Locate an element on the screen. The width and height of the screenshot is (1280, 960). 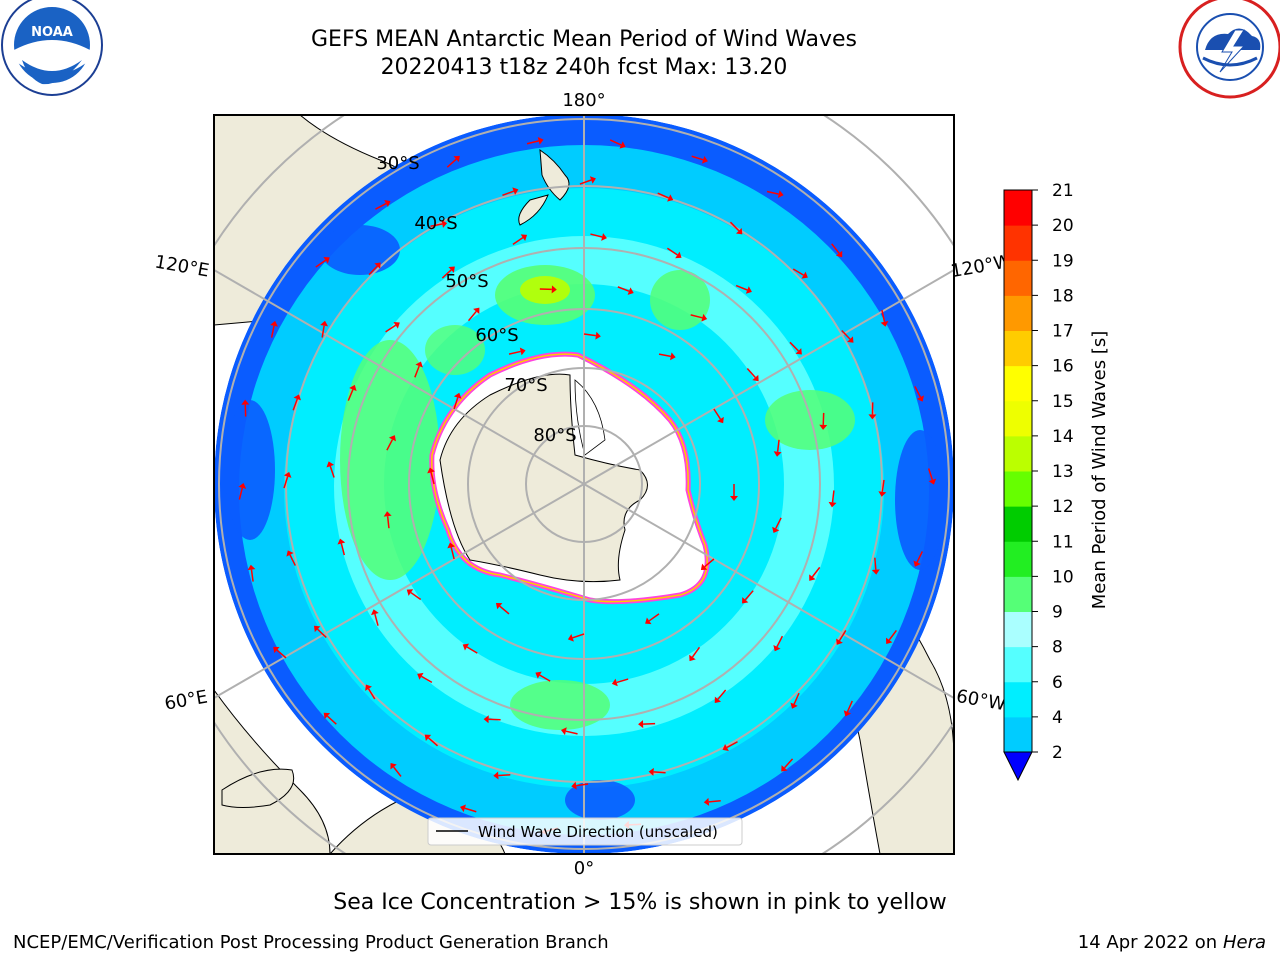
colorbar-label: Mean Period of Wind Waves [s] is located at coordinates (1099, 470).